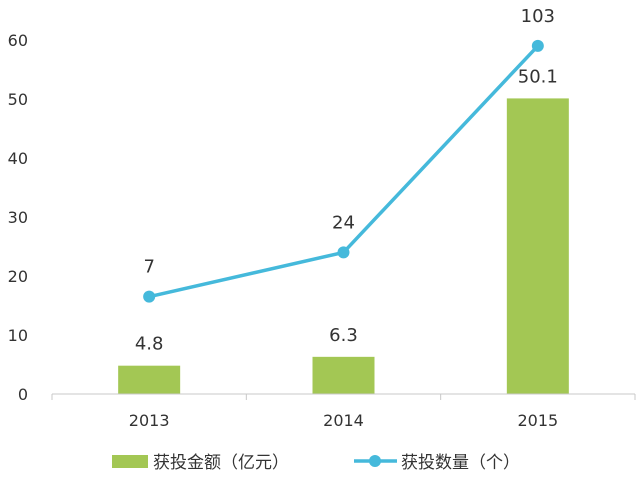 This screenshot has width=640, height=481. Describe the element at coordinates (130, 461) in the screenshot. I see `legend-bar-swatch` at that location.